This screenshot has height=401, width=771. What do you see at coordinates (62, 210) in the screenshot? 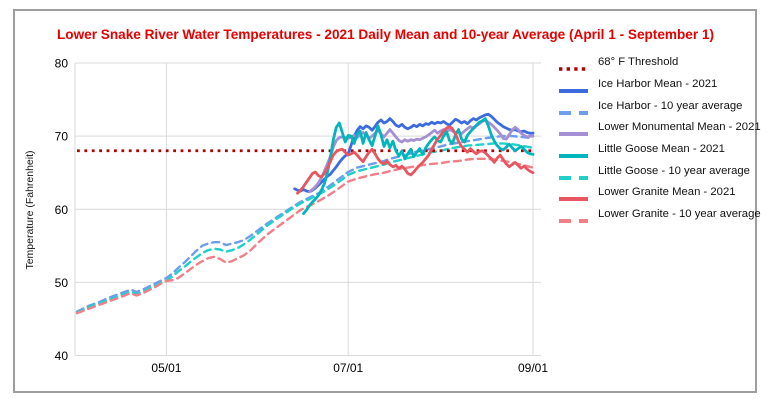
I see `svg-text: 60` at bounding box center [62, 210].